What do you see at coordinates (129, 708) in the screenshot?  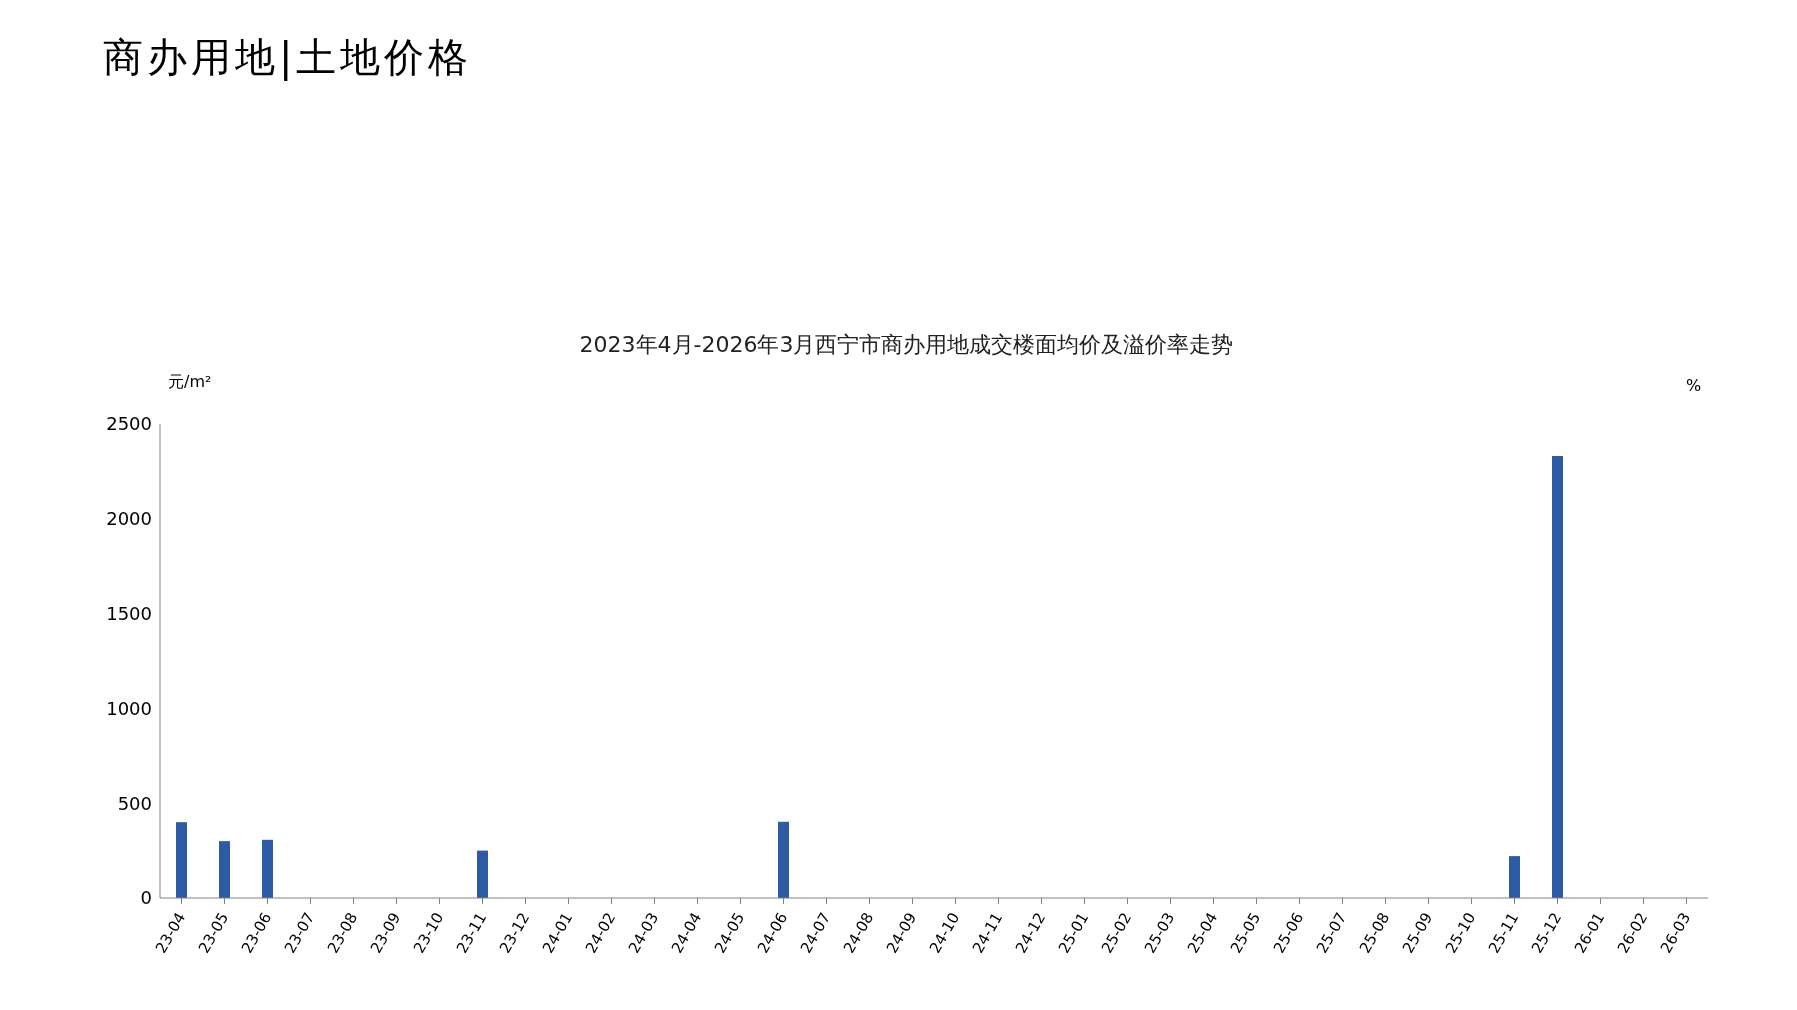 I see `y-tick-label: 1000` at bounding box center [129, 708].